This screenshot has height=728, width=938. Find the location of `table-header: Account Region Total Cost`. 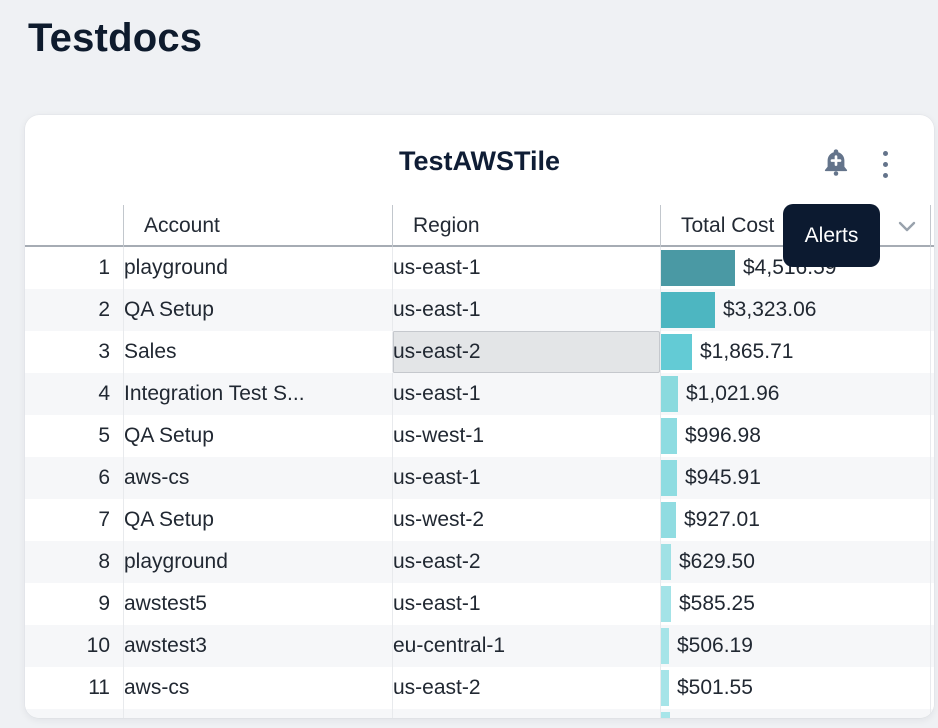

table-header: Account Region Total Cost is located at coordinates (479, 226).